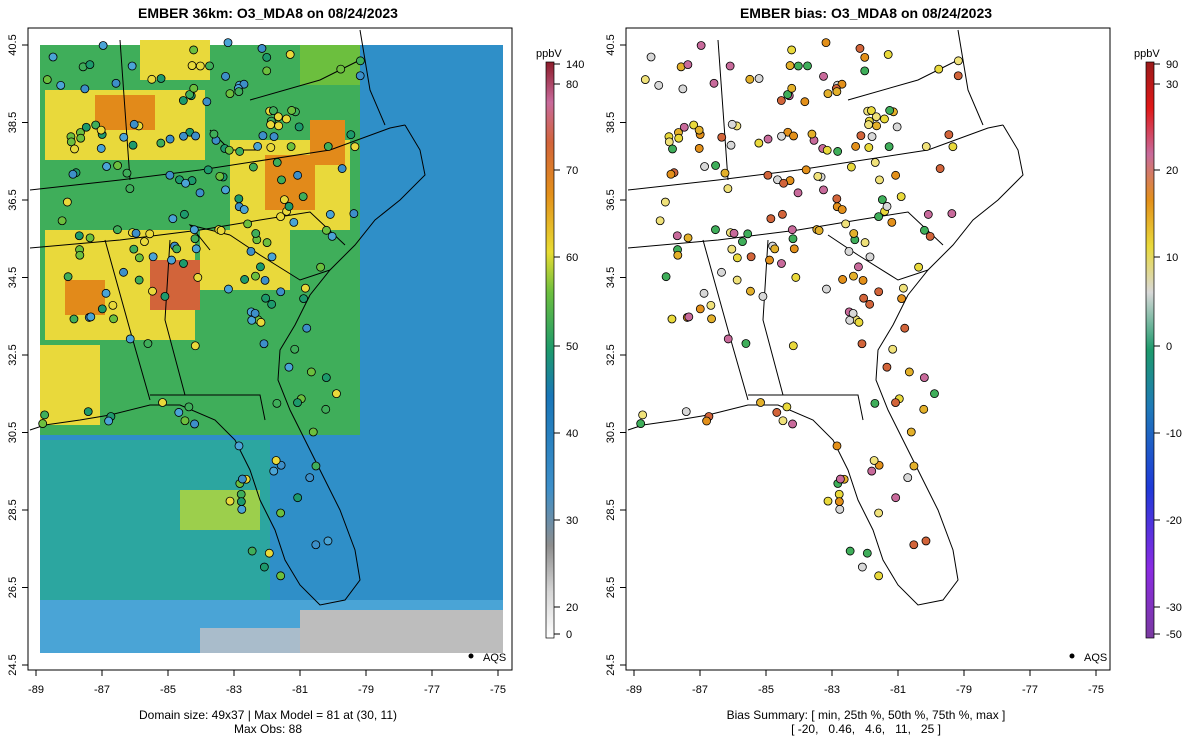 The image size is (1200, 750). What do you see at coordinates (832, 690) in the screenshot?
I see `bias-x-tick-label: -83` at bounding box center [832, 690].